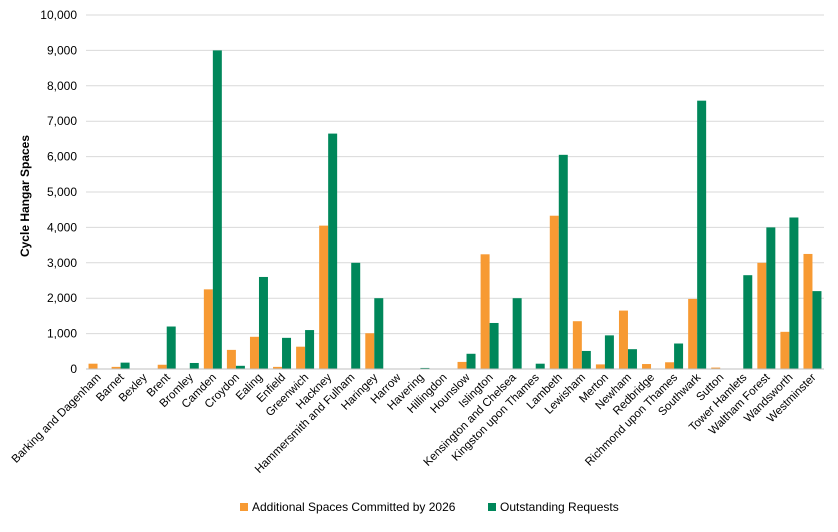  What do you see at coordinates (73, 369) in the screenshot?
I see `y-tick-label: 0` at bounding box center [73, 369].